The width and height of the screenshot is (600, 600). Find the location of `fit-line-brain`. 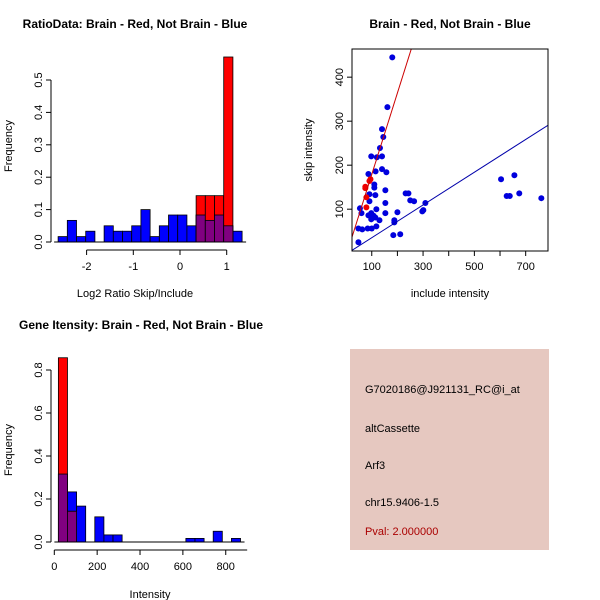

fit-line-brain is located at coordinates (382, 143).